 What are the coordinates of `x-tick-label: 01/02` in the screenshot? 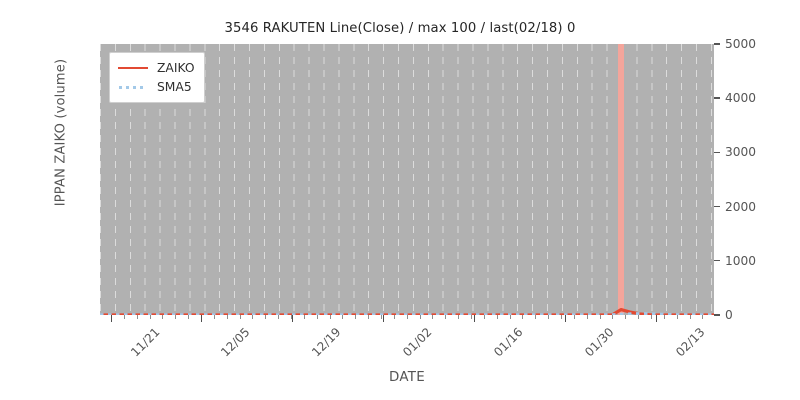 It's located at (417, 342).